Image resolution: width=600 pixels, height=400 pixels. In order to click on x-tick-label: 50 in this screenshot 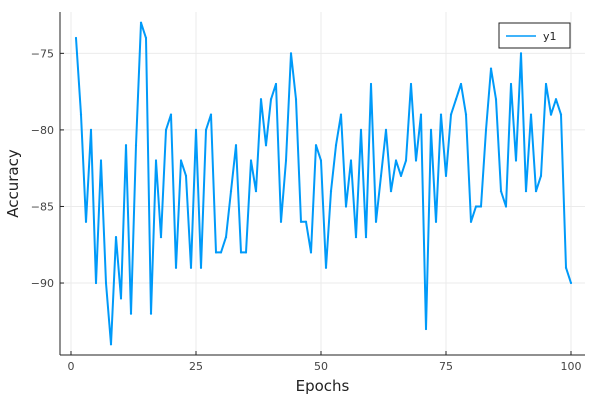, I will do `click(321, 366)`.